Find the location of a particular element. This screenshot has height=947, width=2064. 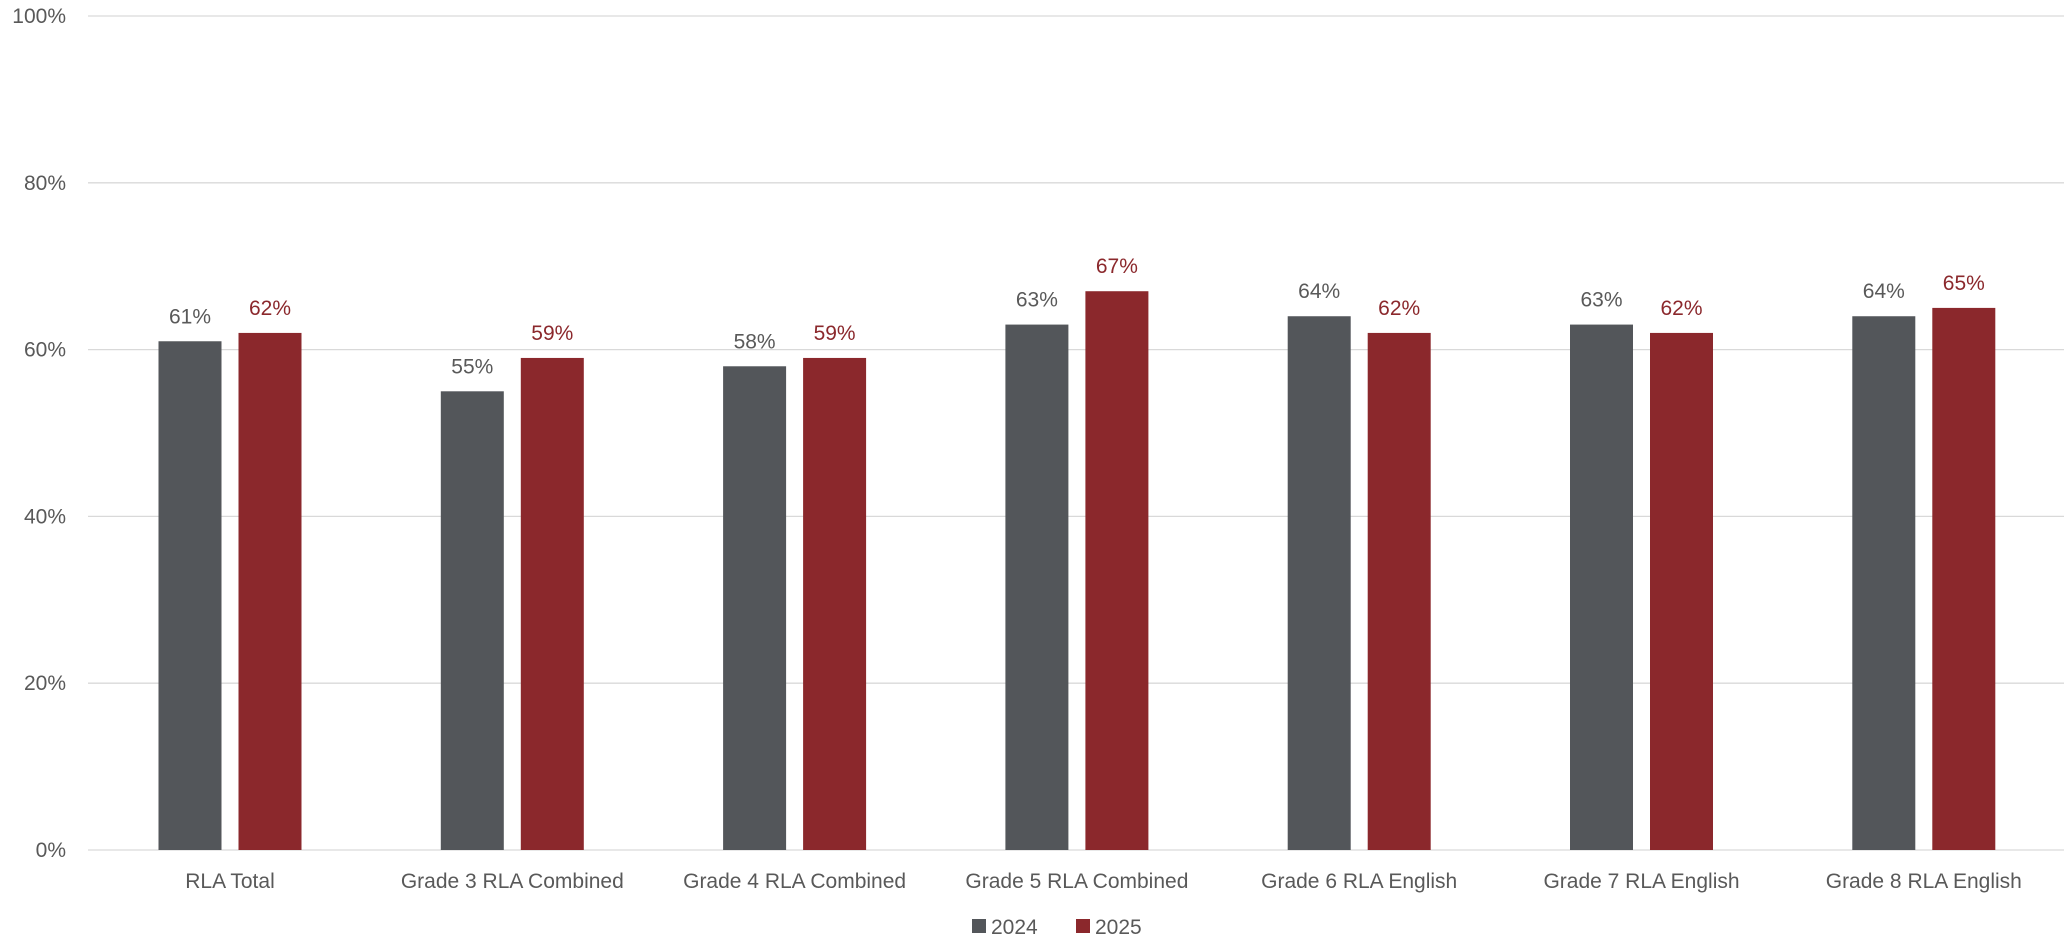

y-tick-label: 80% is located at coordinates (45, 183).